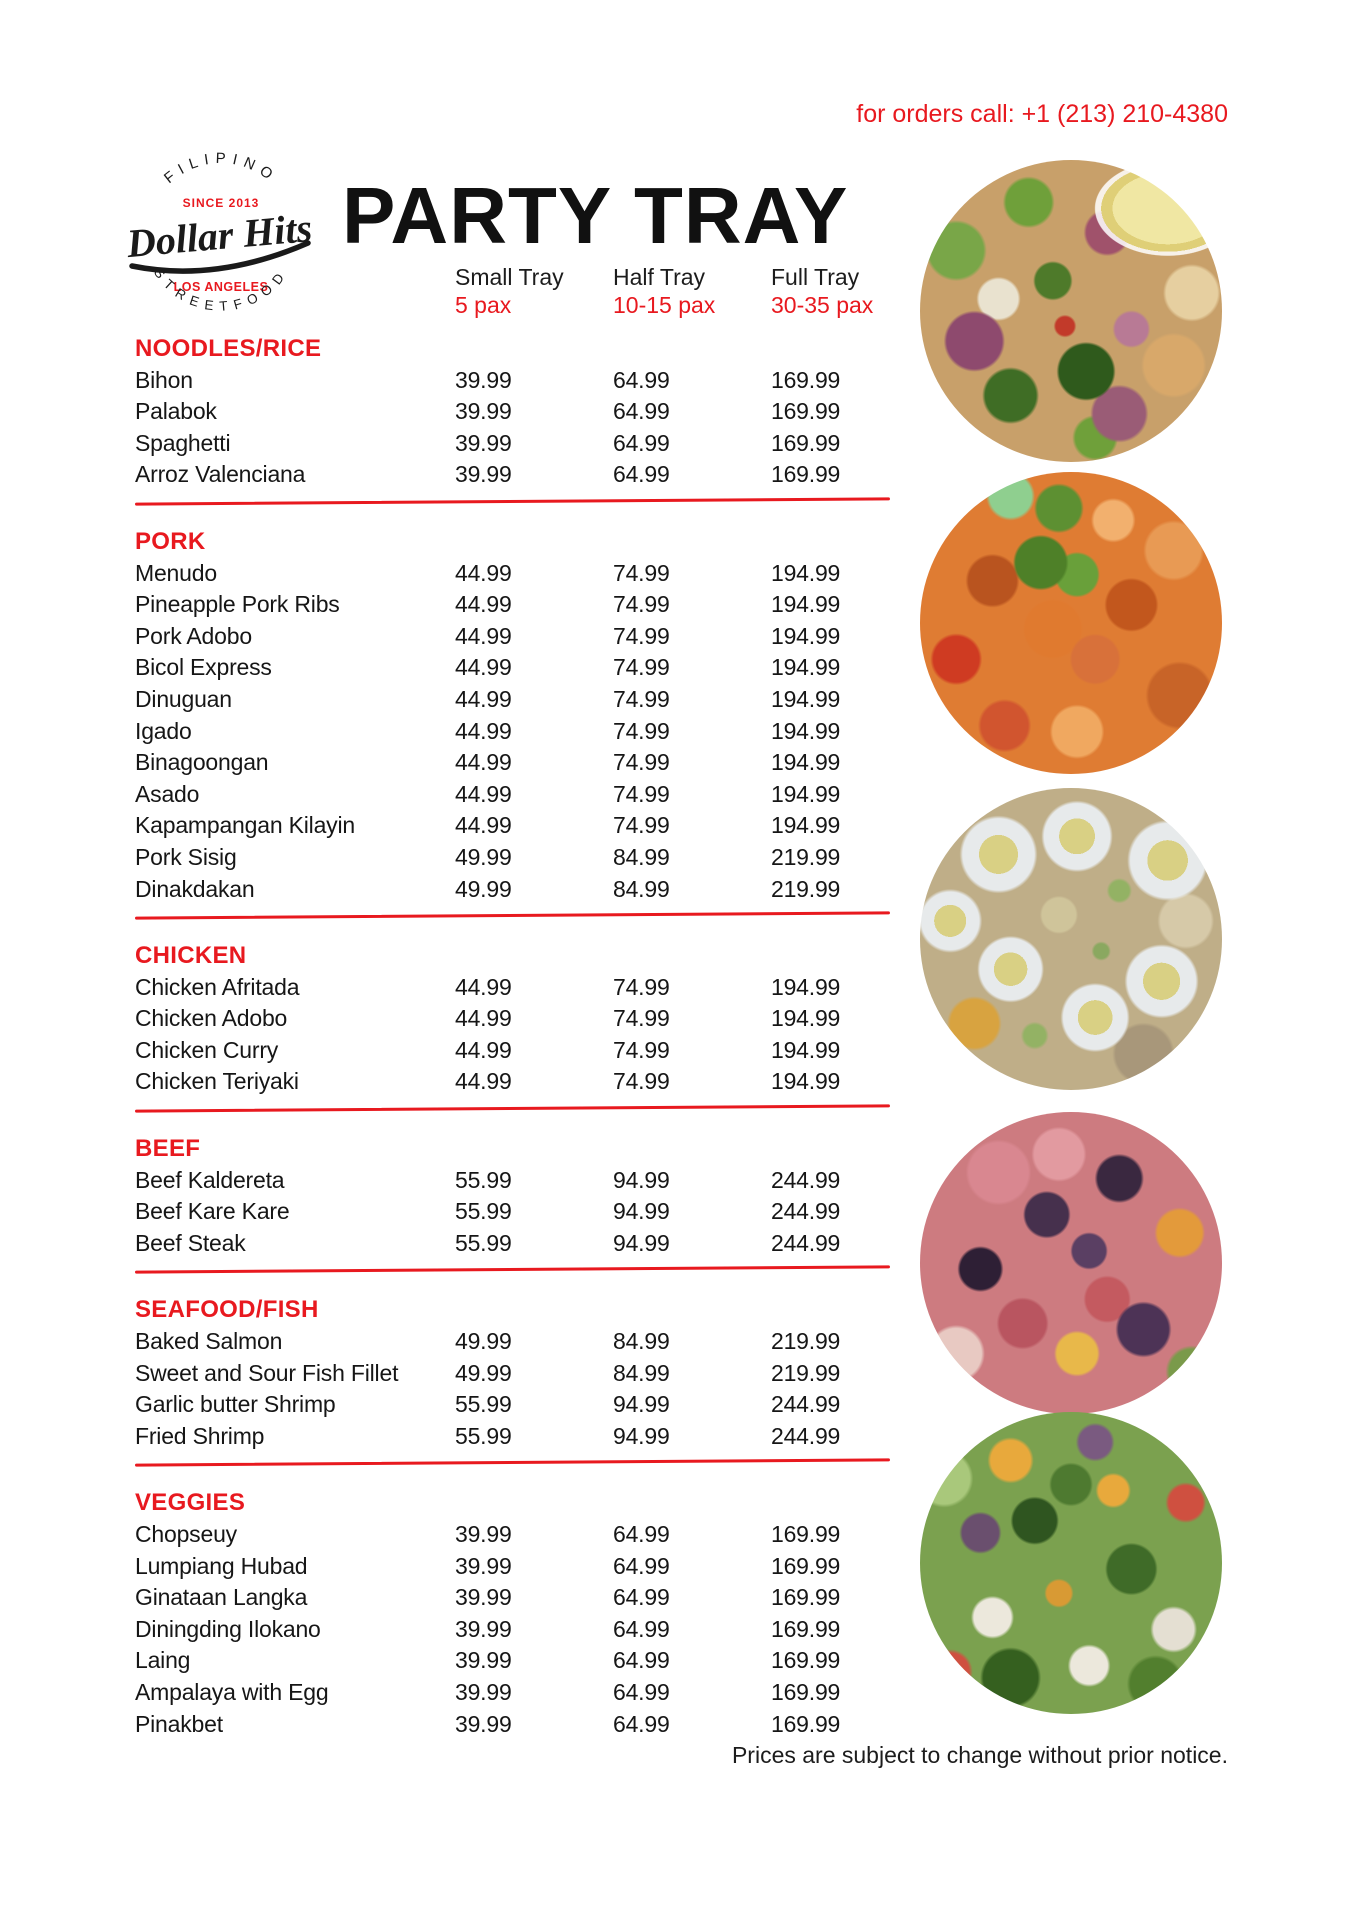 The height and width of the screenshot is (1921, 1359). I want to click on menu-item-row: Dinuguan 44.99 74.99 194.99, so click(525, 700).